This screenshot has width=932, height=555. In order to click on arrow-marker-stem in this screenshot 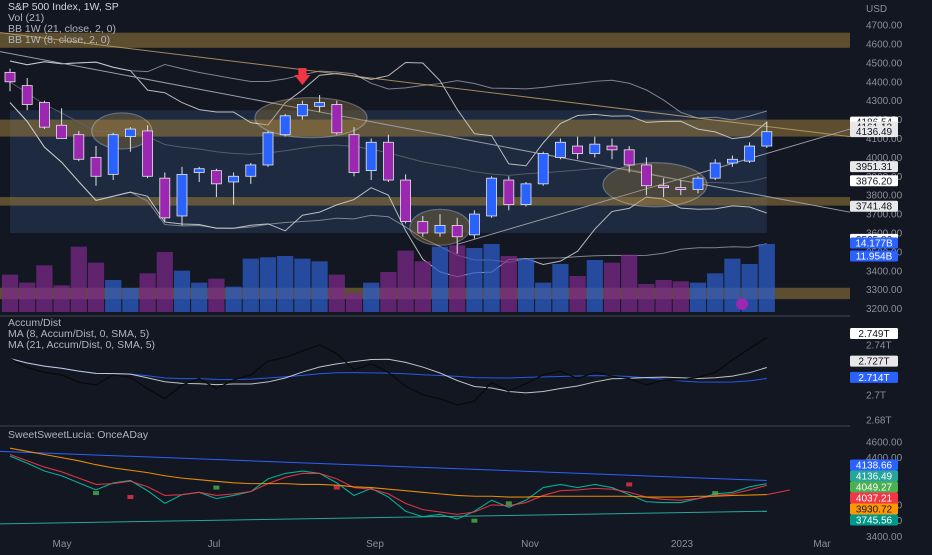, I will do `click(302, 72)`.